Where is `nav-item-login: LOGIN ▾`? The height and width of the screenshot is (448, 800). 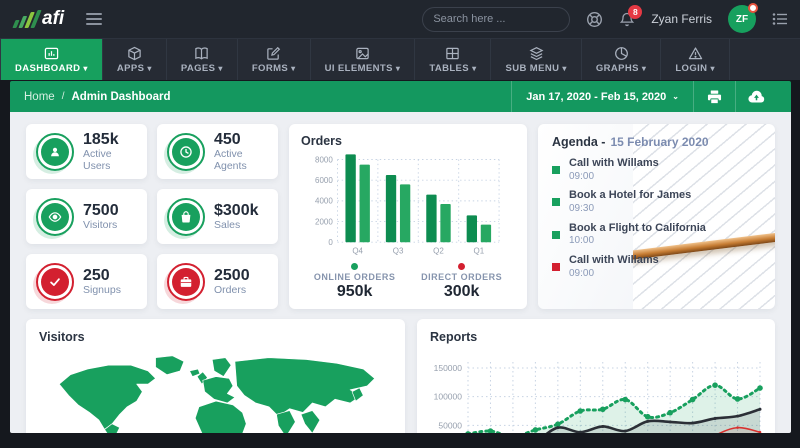
nav-item-login: LOGIN ▾ is located at coordinates (695, 59).